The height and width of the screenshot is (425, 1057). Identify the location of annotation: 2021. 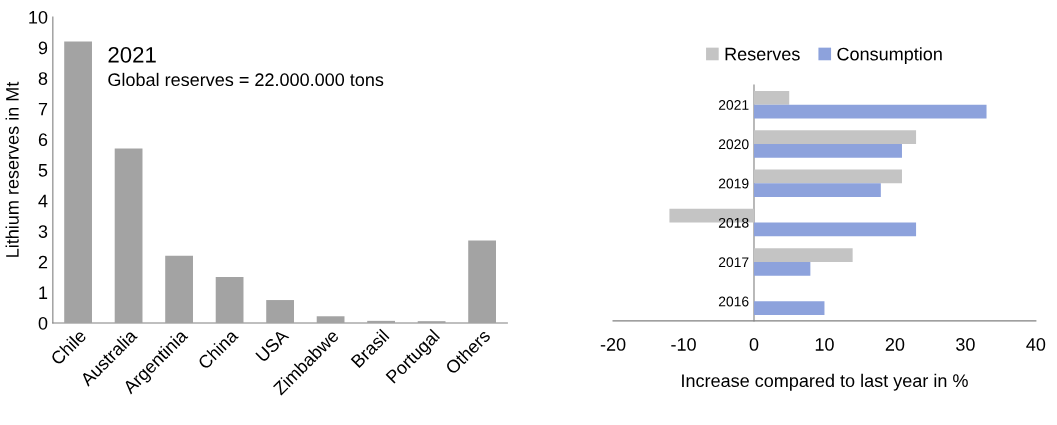
(132, 55).